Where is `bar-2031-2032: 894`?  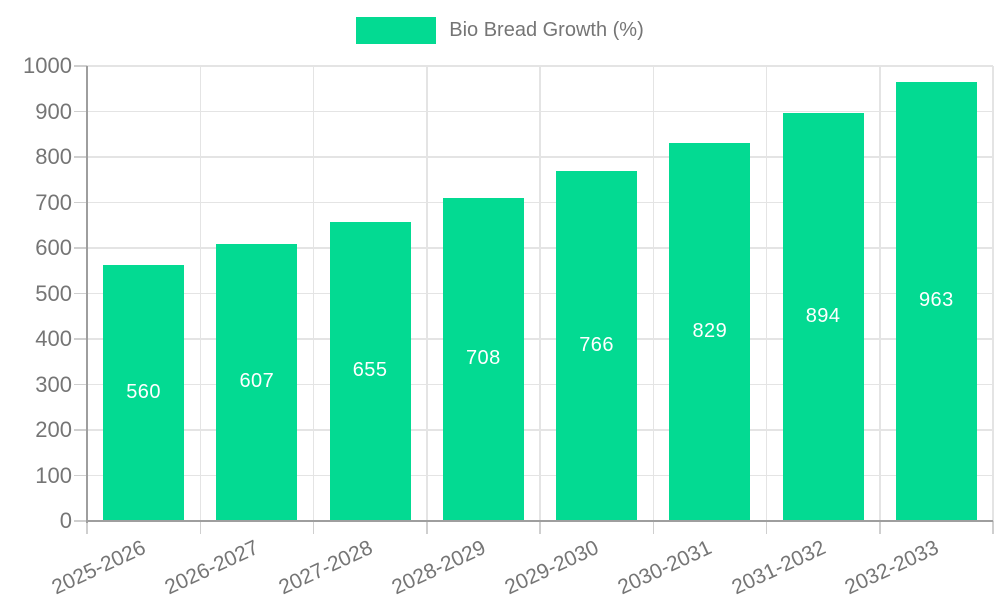
bar-2031-2032: 894 is located at coordinates (823, 316).